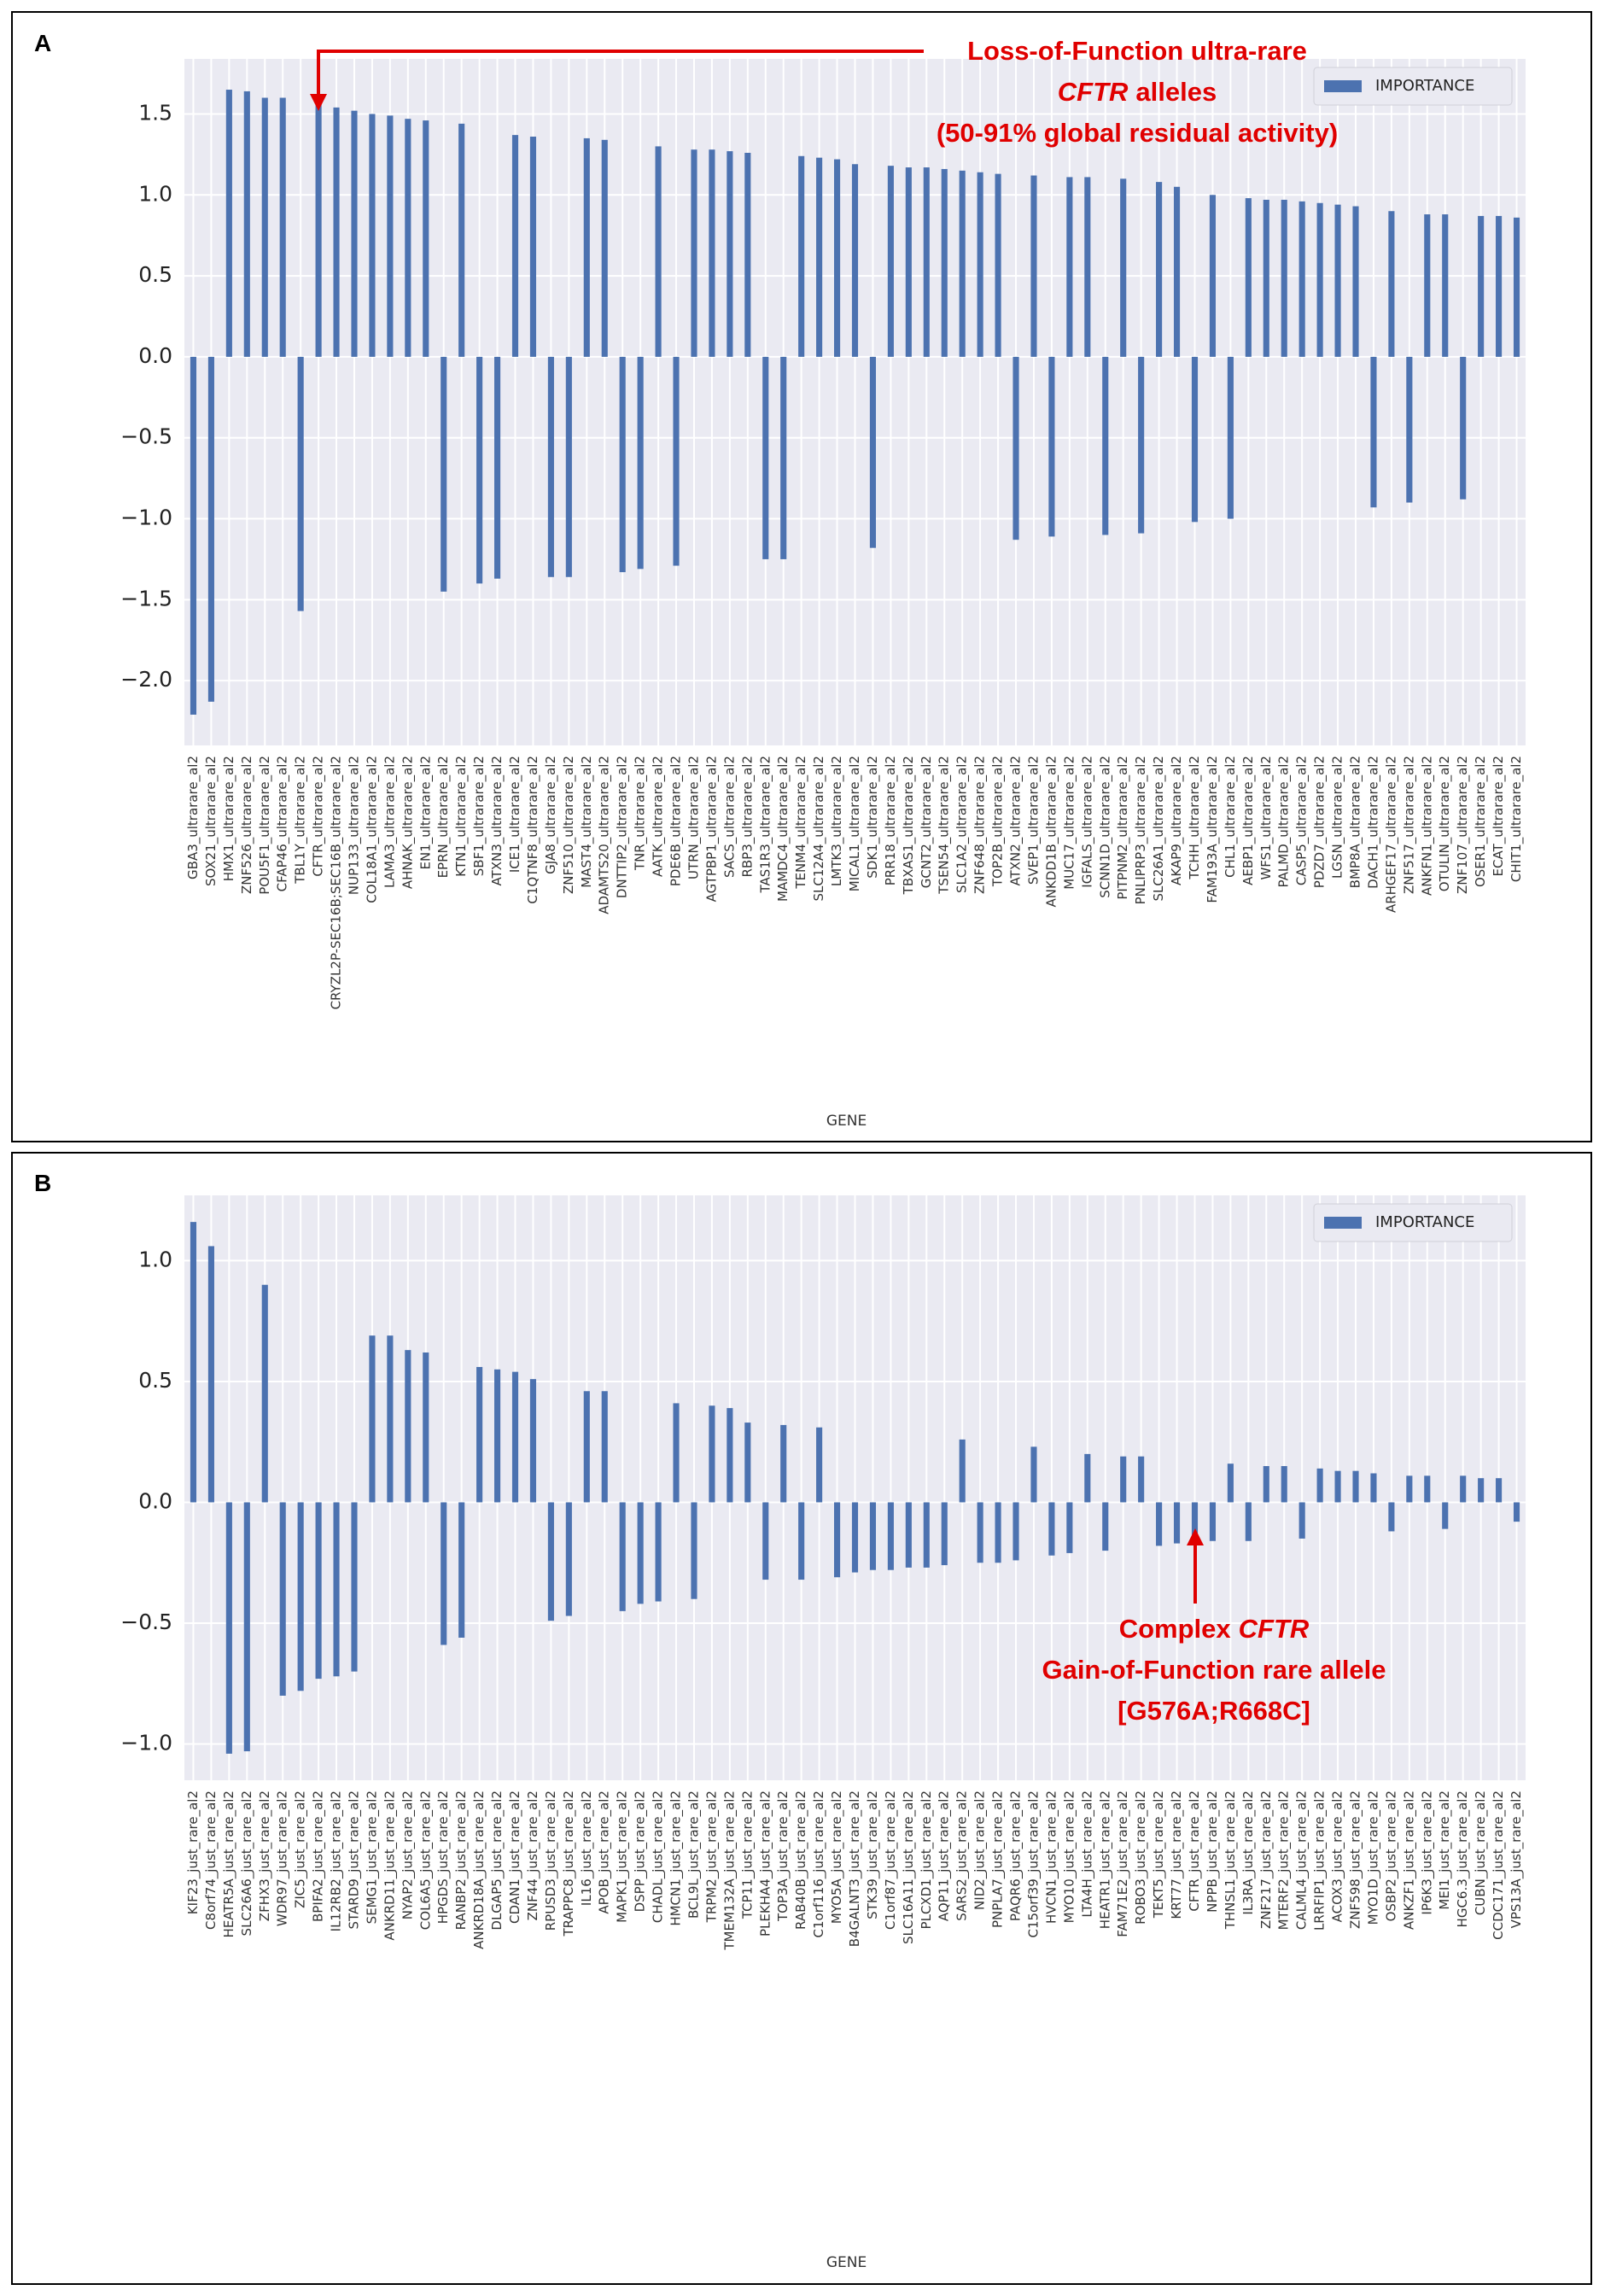 Image resolution: width=1599 pixels, height=2296 pixels. Describe the element at coordinates (193, 1852) in the screenshot. I see `x-tick-label: KIF23_just_rare_al2` at that location.